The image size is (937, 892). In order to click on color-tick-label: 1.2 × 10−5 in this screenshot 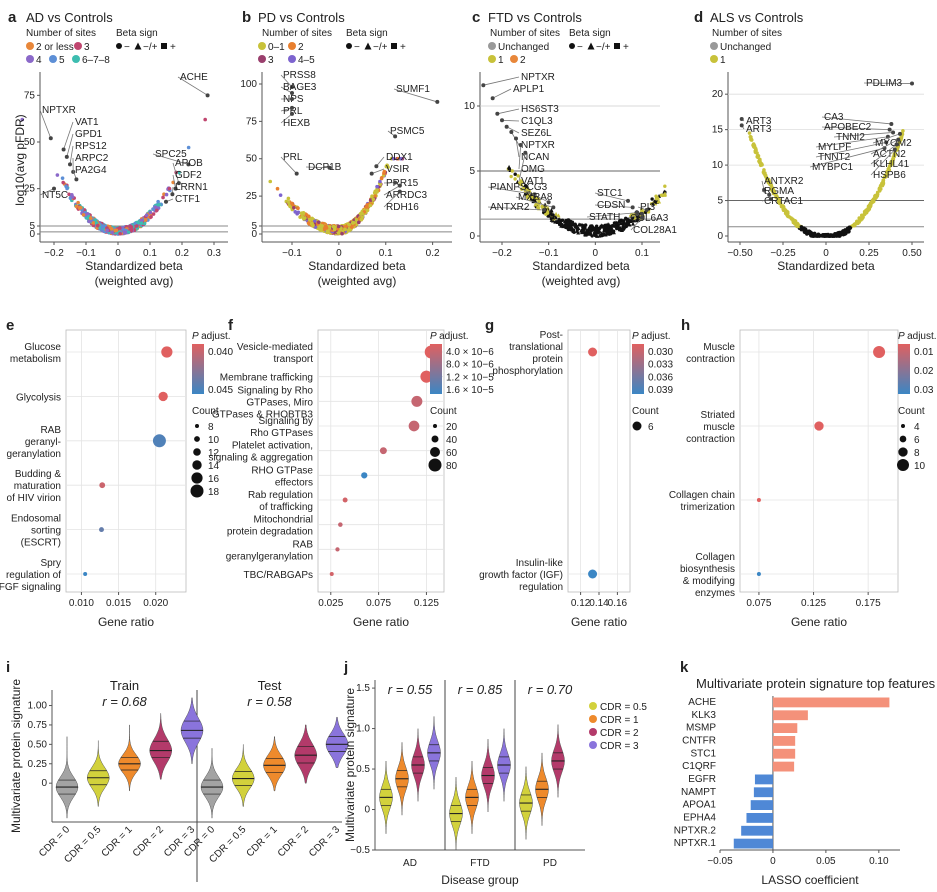, I will do `click(470, 377)`.